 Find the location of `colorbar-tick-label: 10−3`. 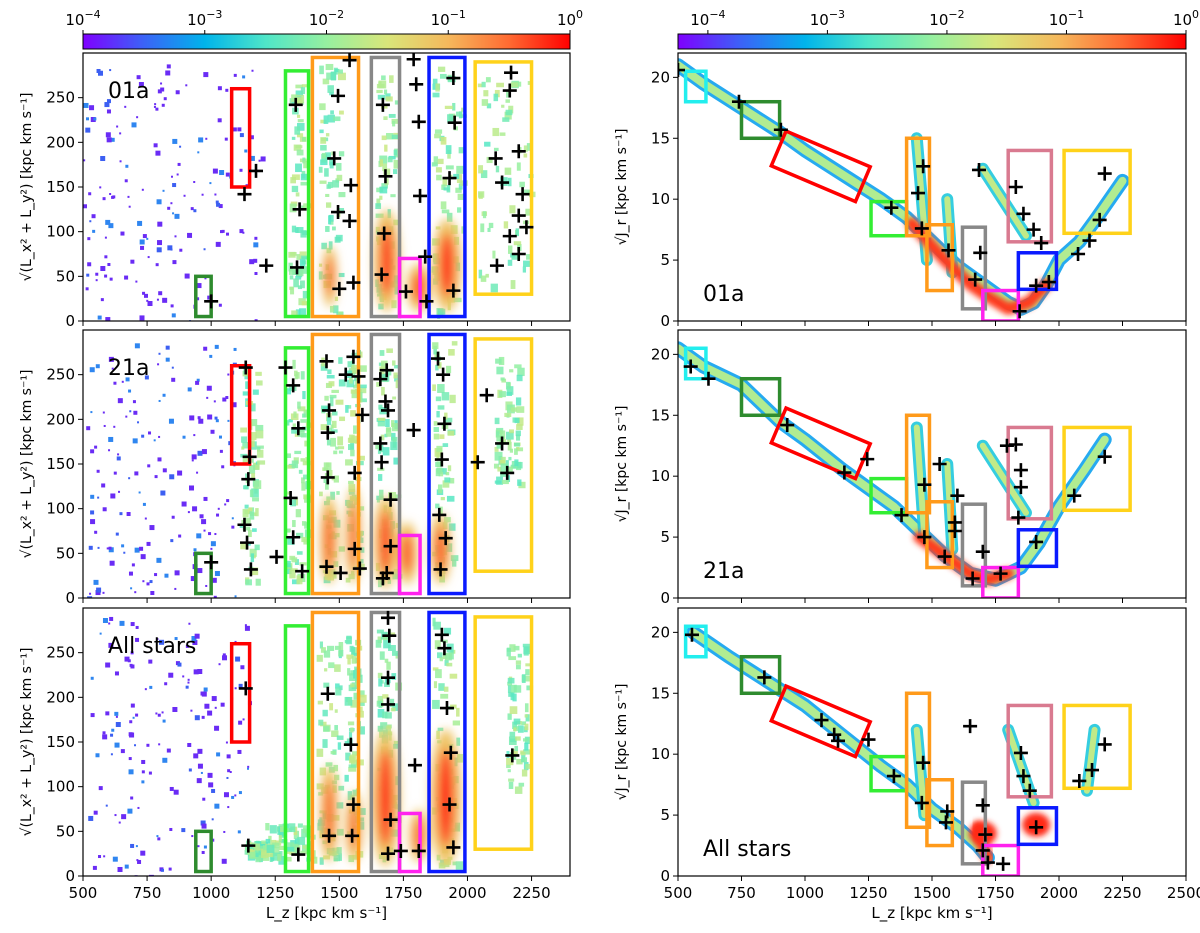

colorbar-tick-label: 10−3 is located at coordinates (204, 18).